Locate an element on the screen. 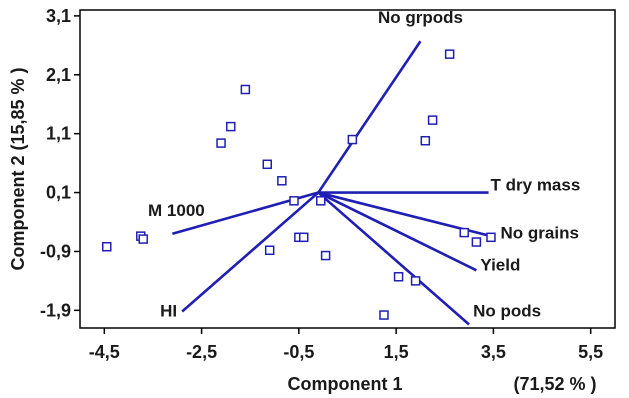 The image size is (629, 398). x-tick-label: 3,5 is located at coordinates (493, 352).